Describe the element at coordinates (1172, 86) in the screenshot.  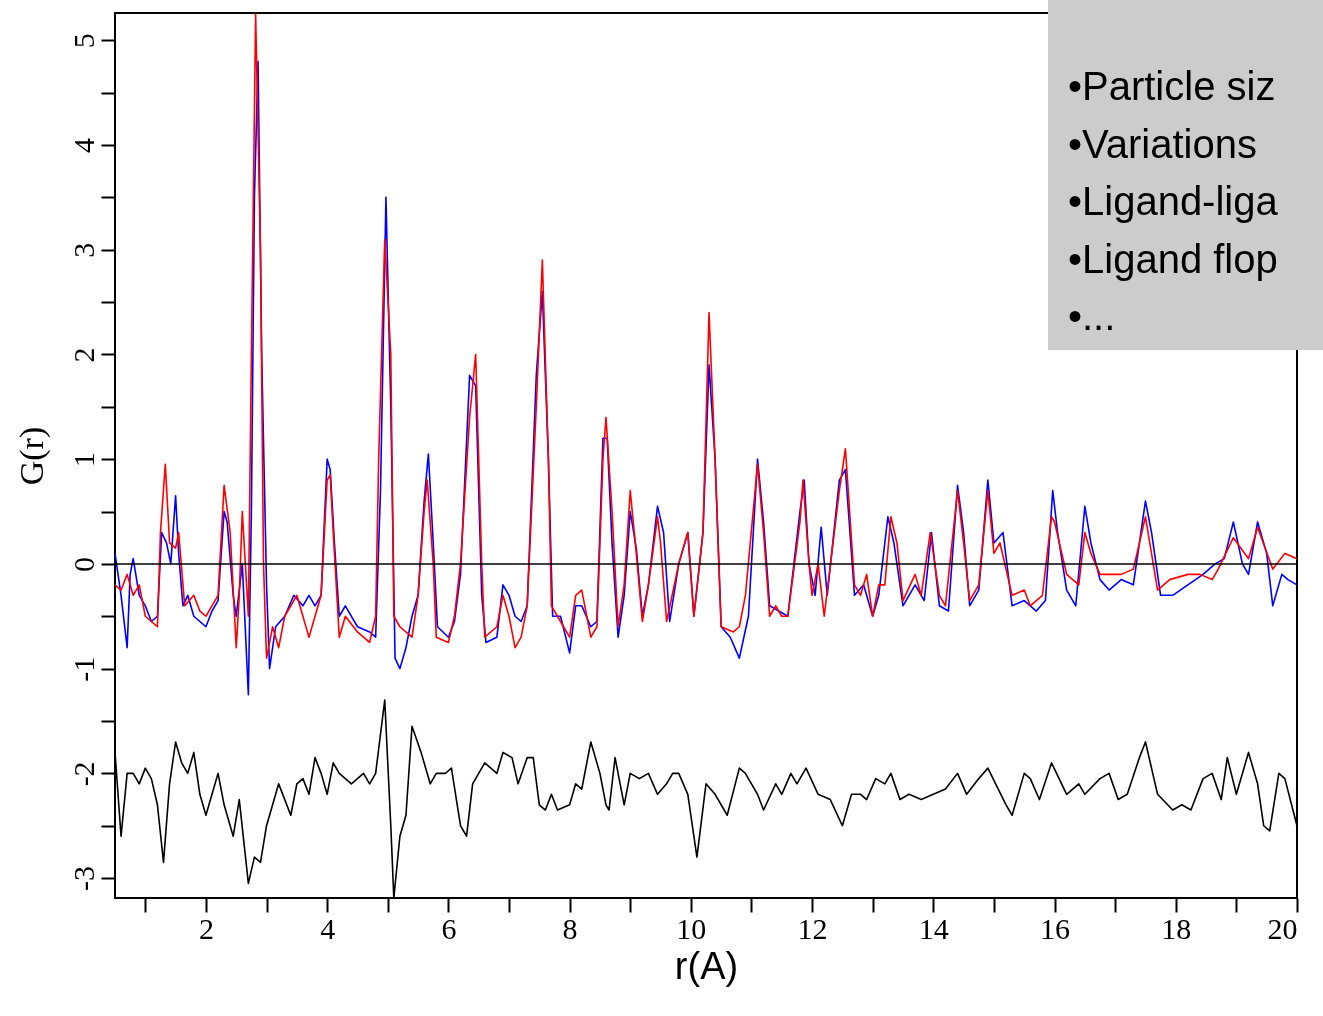
I see `annotation: •Particle siz` at that location.